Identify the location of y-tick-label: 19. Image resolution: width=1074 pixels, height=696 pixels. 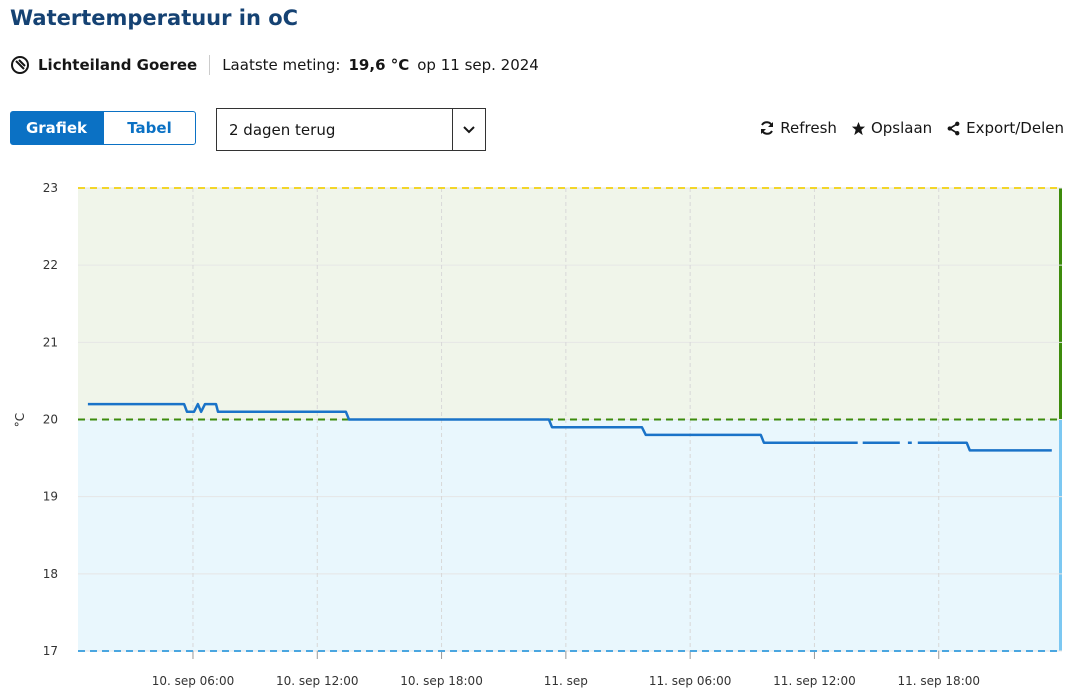
(50, 497).